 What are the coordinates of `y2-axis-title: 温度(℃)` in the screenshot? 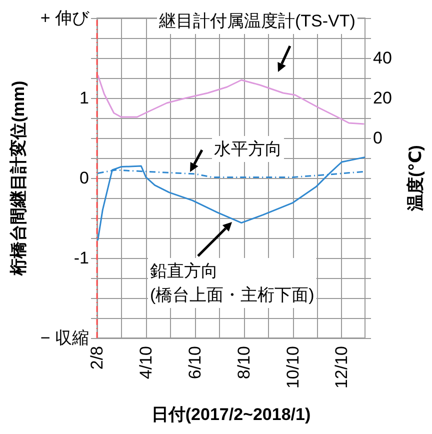 It's located at (415, 178).